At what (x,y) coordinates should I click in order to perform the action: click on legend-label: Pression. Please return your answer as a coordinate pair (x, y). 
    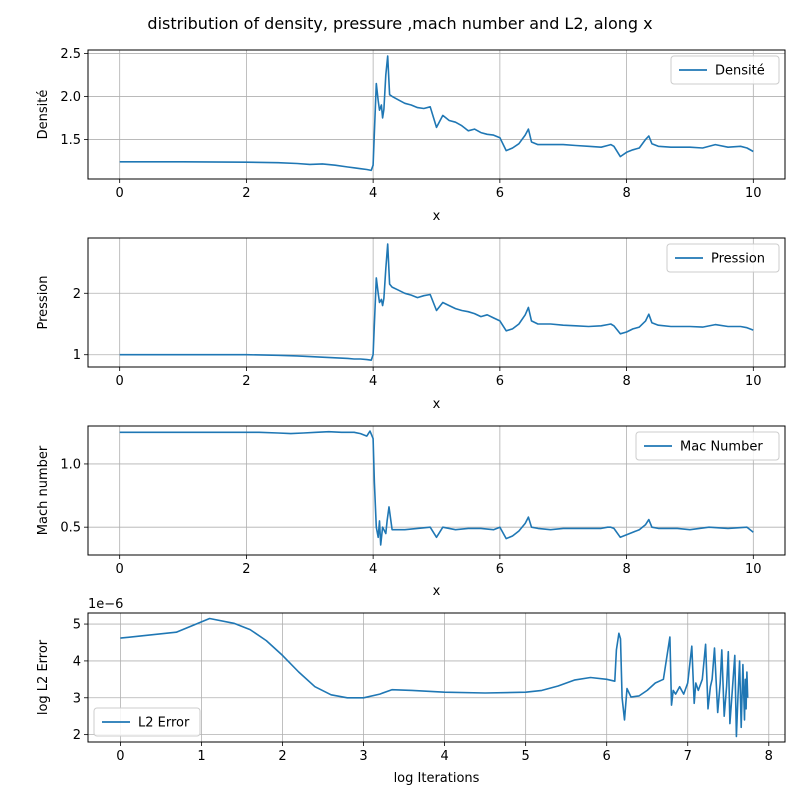
    Looking at the image, I should click on (738, 259).